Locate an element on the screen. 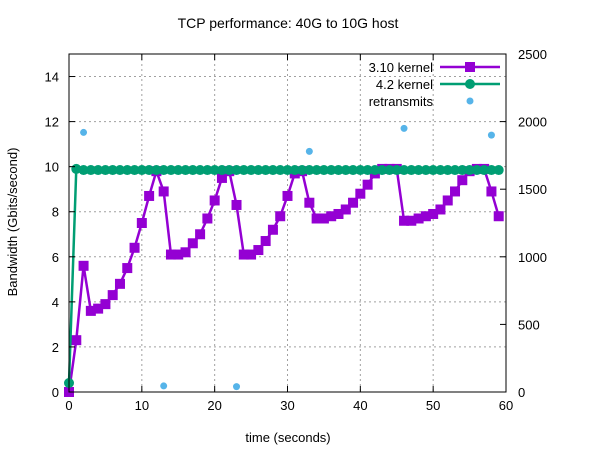 Image resolution: width=600 pixels, height=450 pixels. x-tick-label: 10 is located at coordinates (142, 405).